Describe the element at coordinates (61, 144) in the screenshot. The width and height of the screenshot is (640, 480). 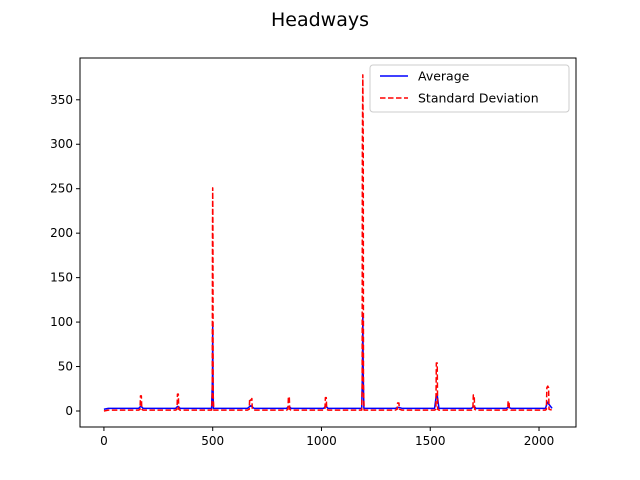
I see `y-tick-label: 300` at that location.